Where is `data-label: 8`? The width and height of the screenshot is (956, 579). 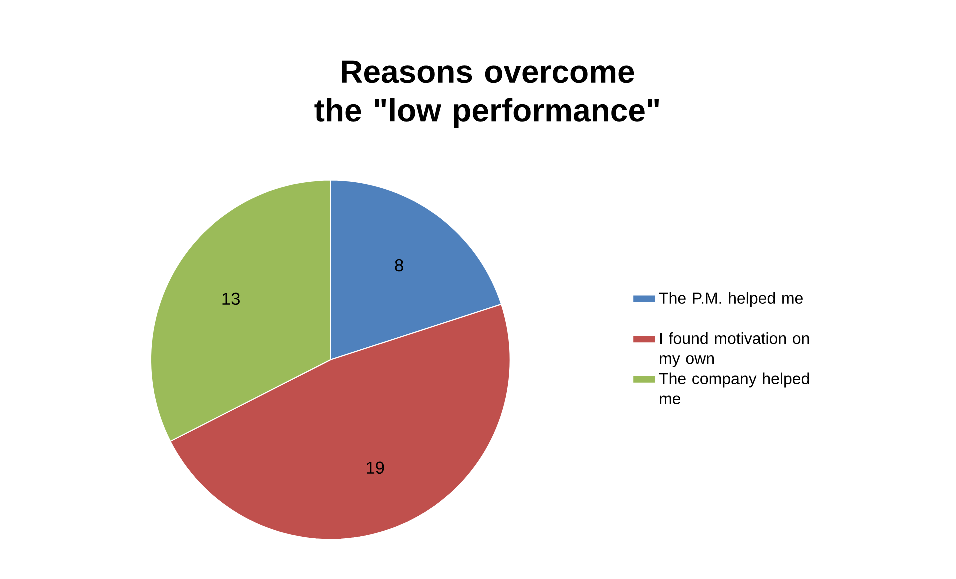 data-label: 8 is located at coordinates (399, 266).